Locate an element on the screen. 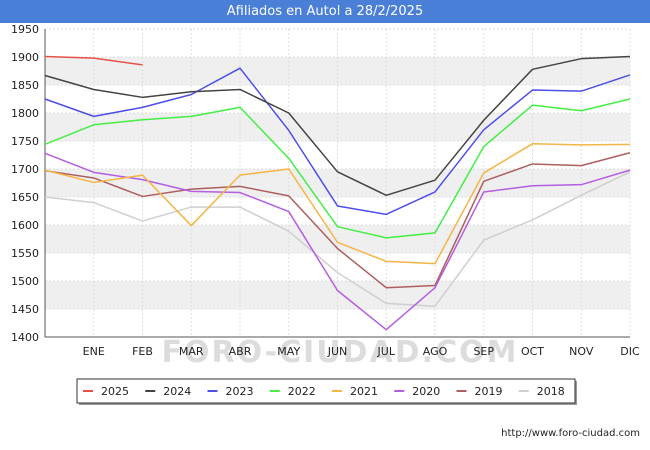 The width and height of the screenshot is (650, 450). x-tick-label: FEB is located at coordinates (142, 351).